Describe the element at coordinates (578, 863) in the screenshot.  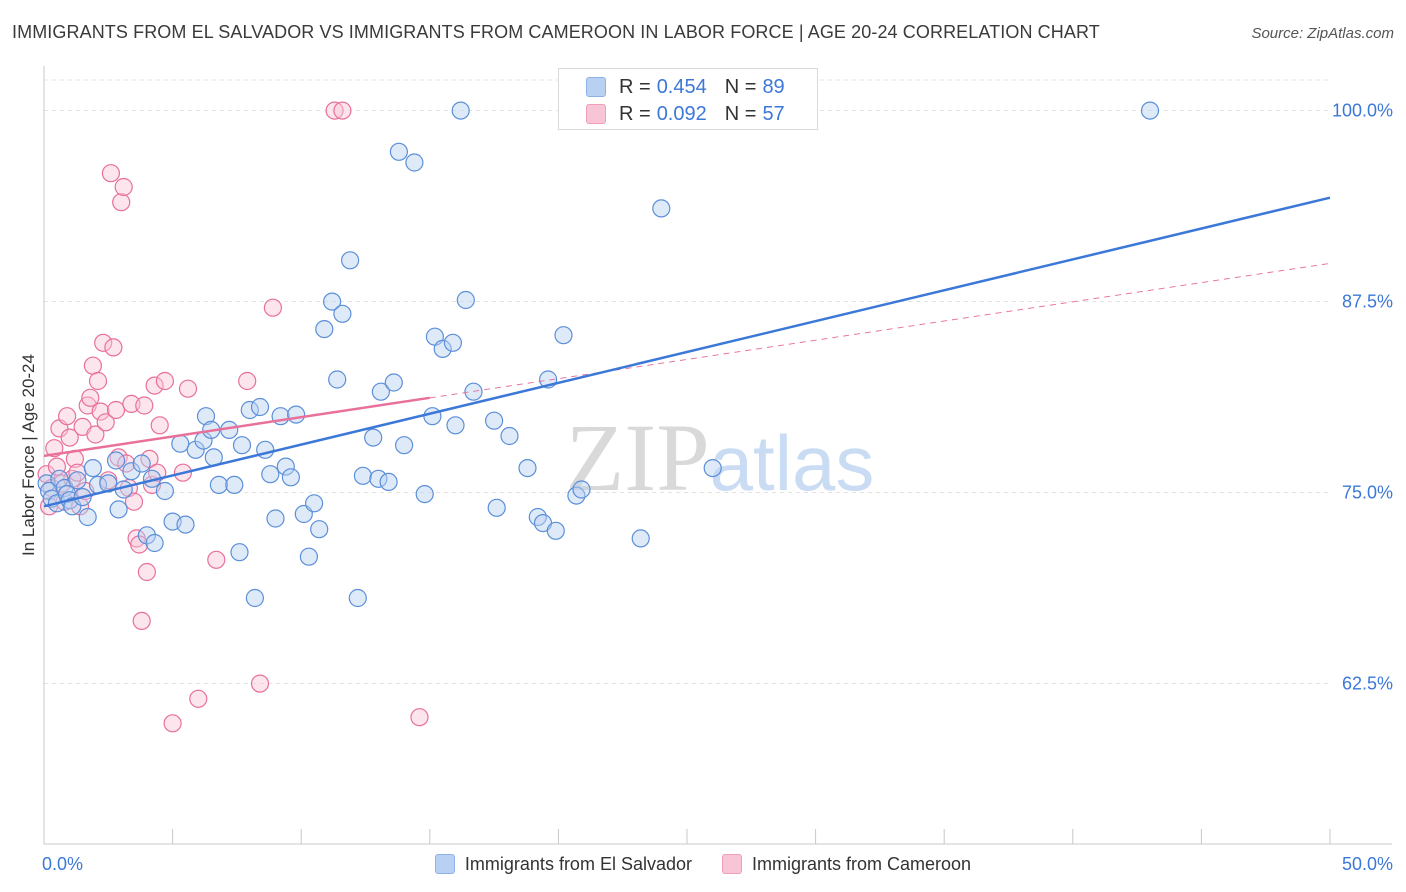
I see `legend-label: Immigrants from El Salvador` at that location.